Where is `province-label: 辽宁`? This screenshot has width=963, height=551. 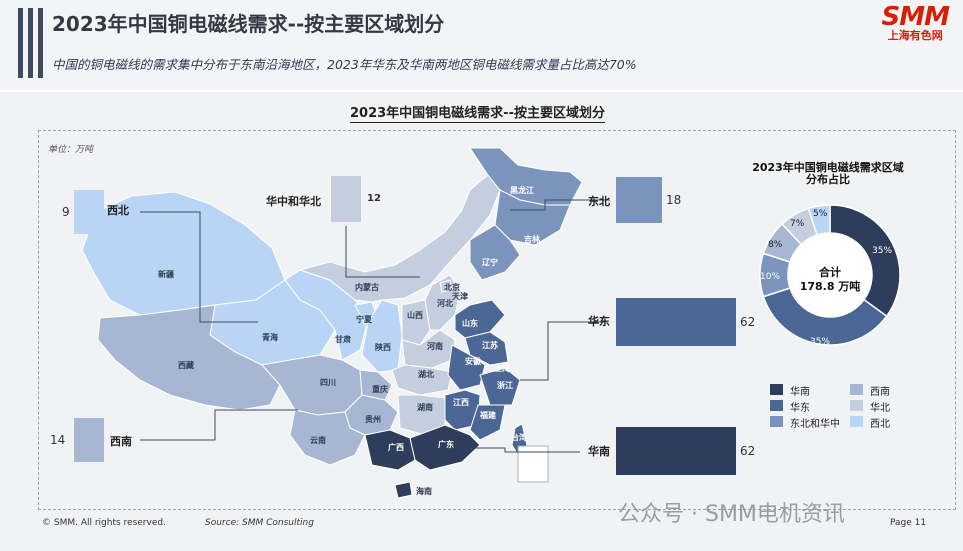
province-label: 辽宁 is located at coordinates (490, 262).